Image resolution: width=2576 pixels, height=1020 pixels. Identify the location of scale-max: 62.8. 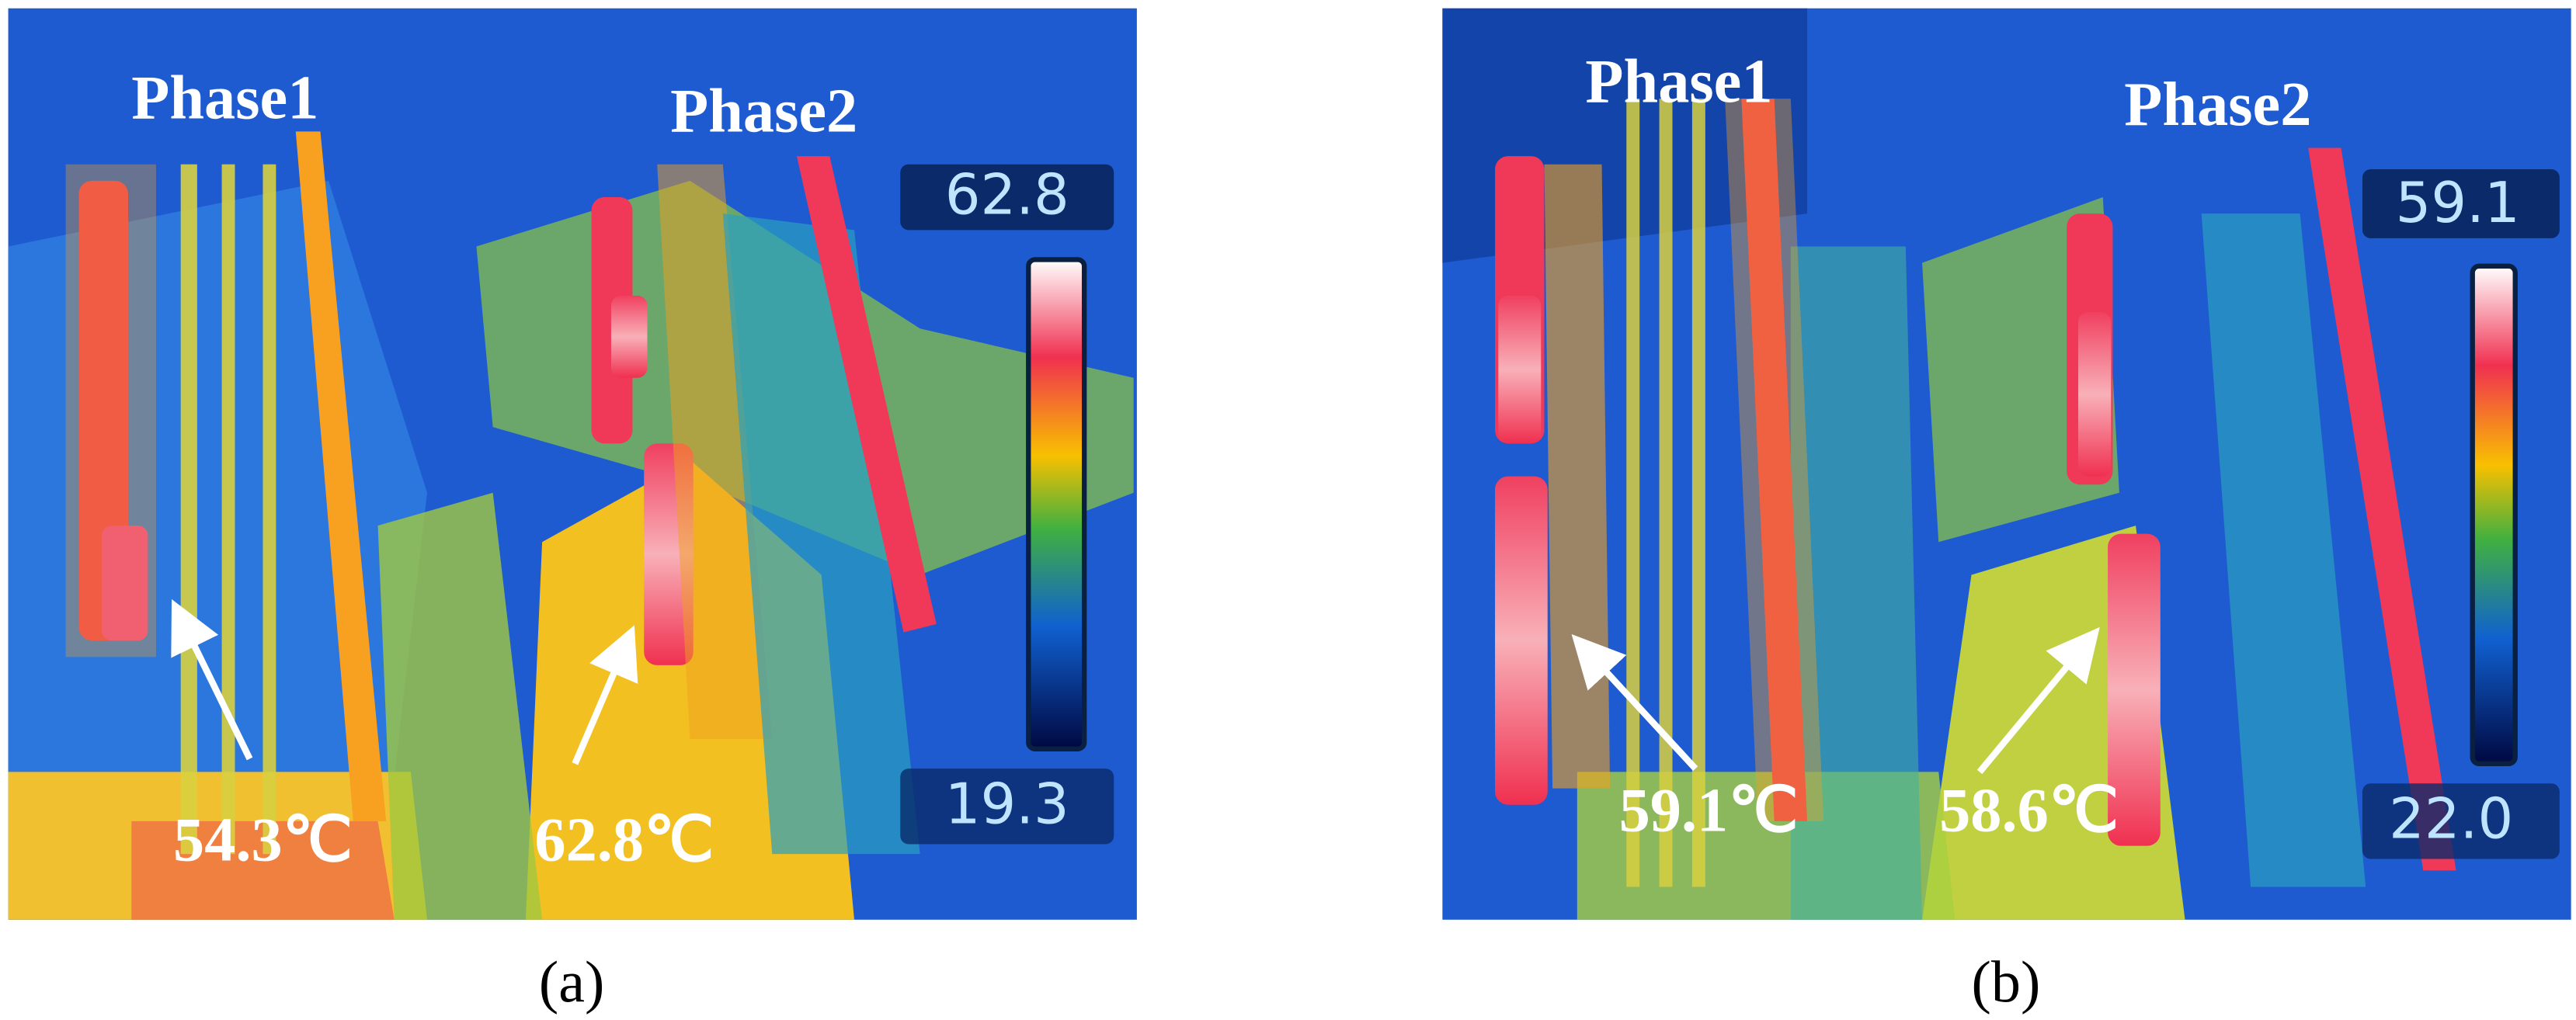
(1007, 194).